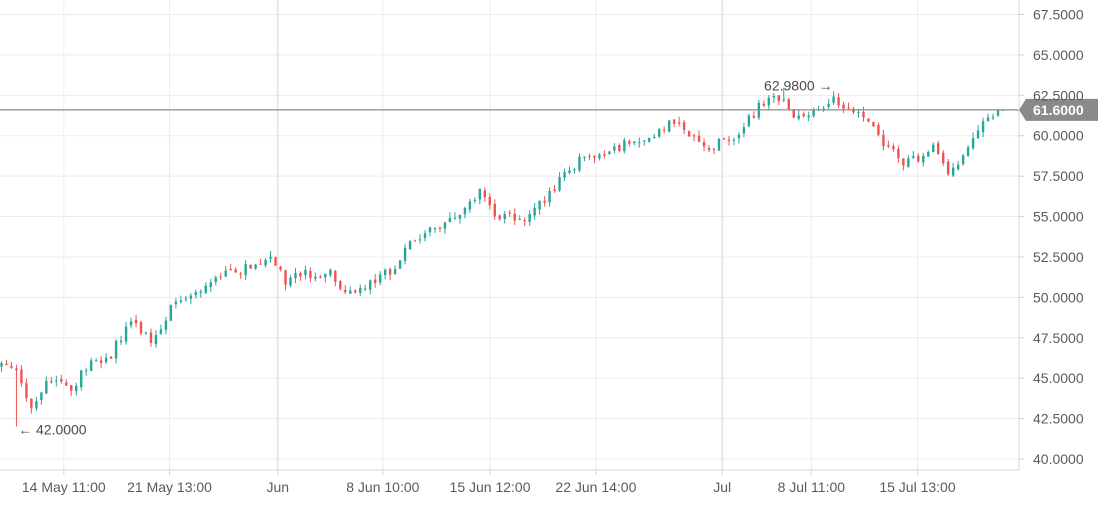 The width and height of the screenshot is (1098, 505). What do you see at coordinates (1058, 55) in the screenshot?
I see `y-tick-label: 65.0000` at bounding box center [1058, 55].